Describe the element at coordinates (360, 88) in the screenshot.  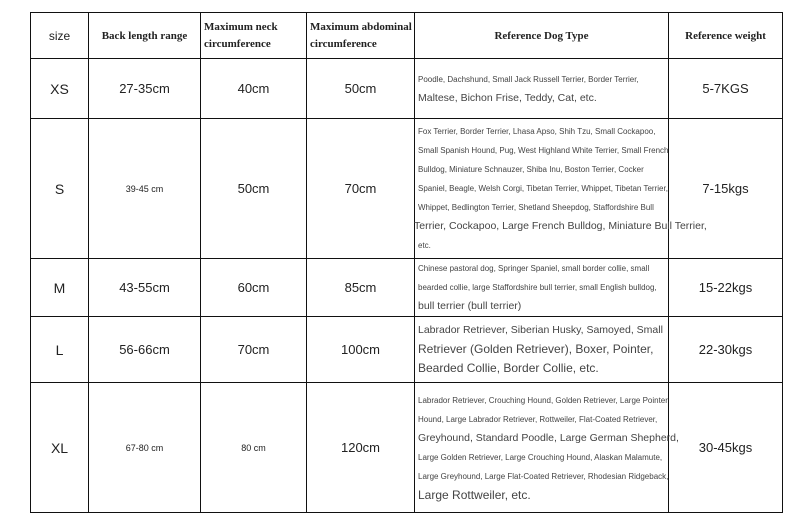
I see `abdomen-cell: 50cm` at that location.